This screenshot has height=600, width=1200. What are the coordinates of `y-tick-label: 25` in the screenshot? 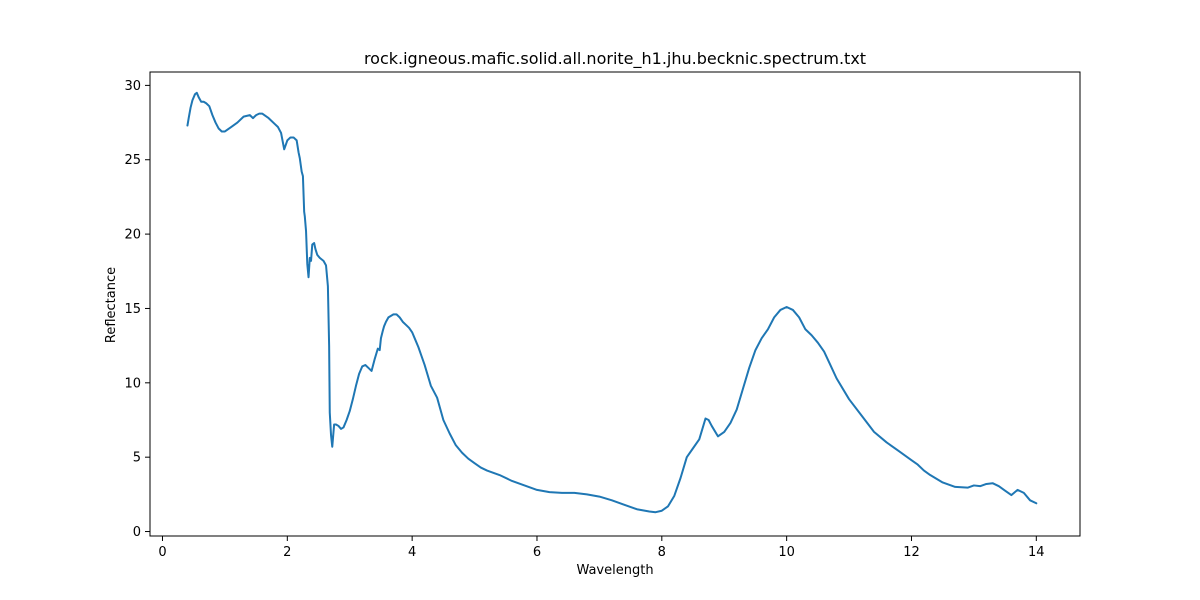 It's located at (132, 160).